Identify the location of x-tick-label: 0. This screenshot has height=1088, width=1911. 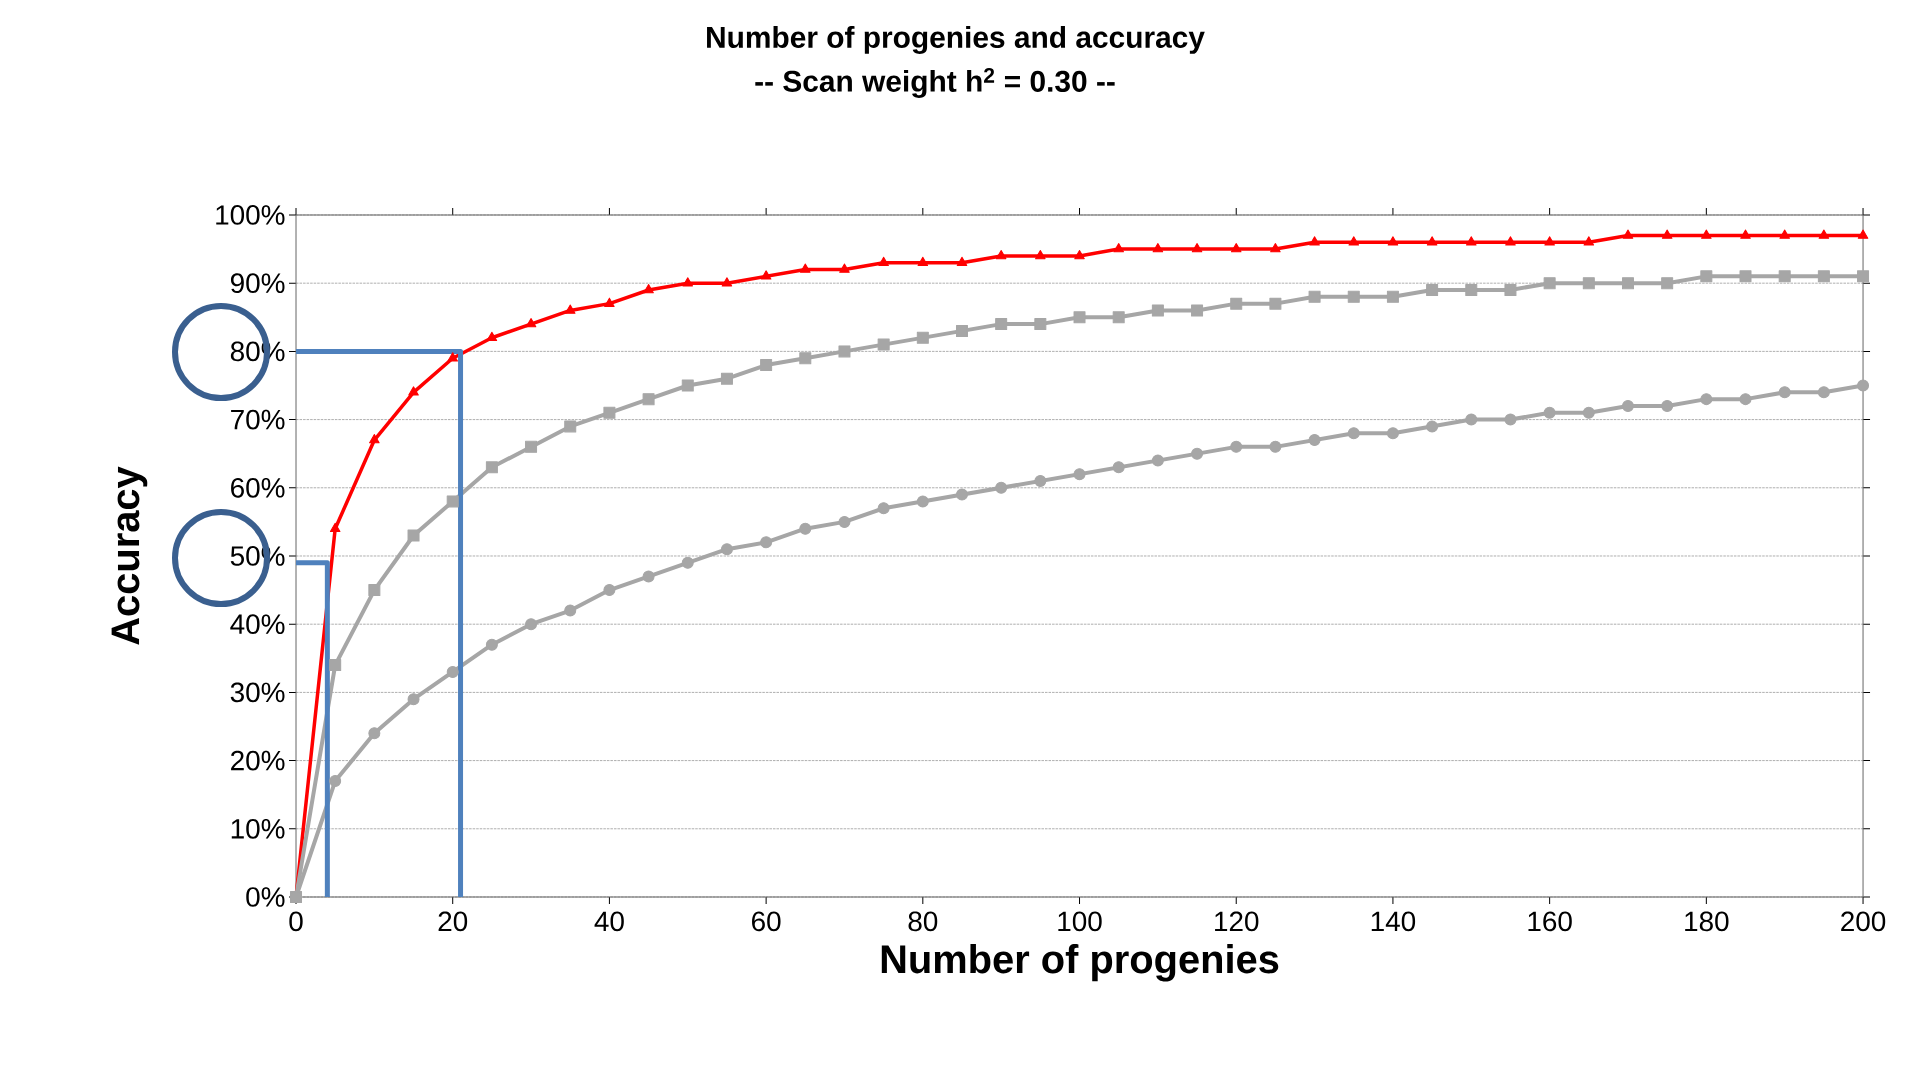
(296, 921).